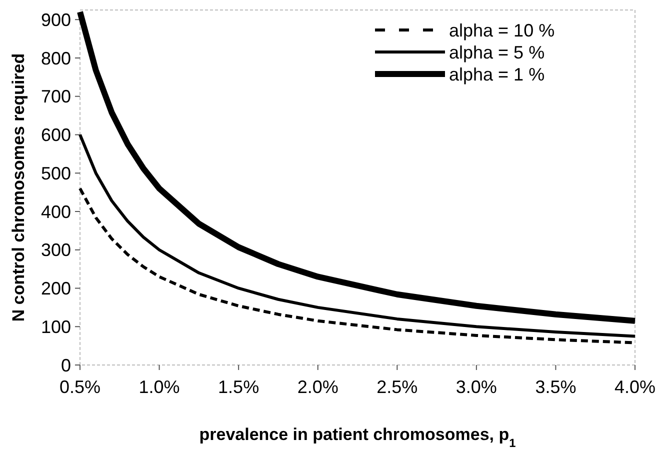  I want to click on legend-label: alpha = 10 %, so click(502, 30).